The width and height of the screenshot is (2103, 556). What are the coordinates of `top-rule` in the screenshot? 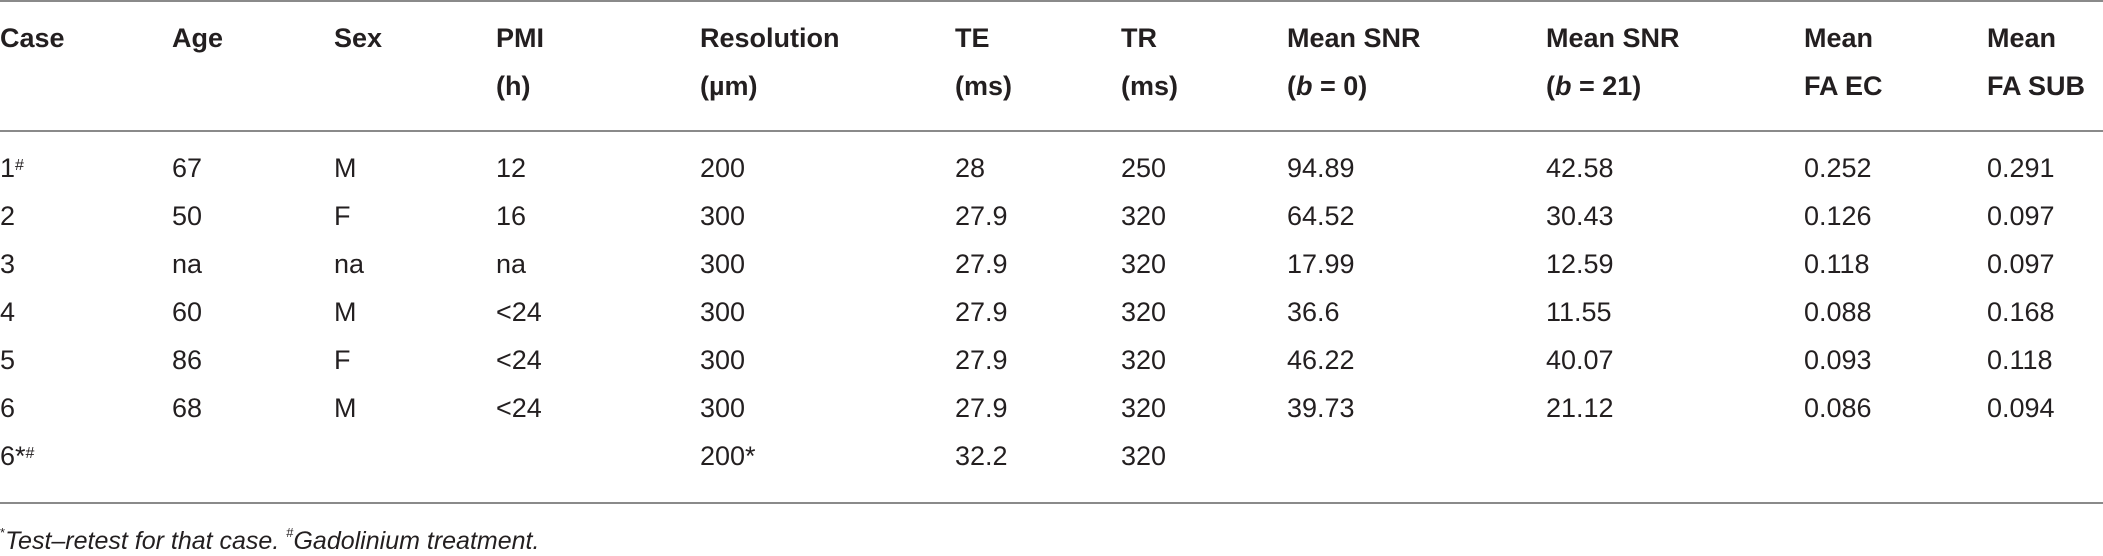 It's located at (1051, 1).